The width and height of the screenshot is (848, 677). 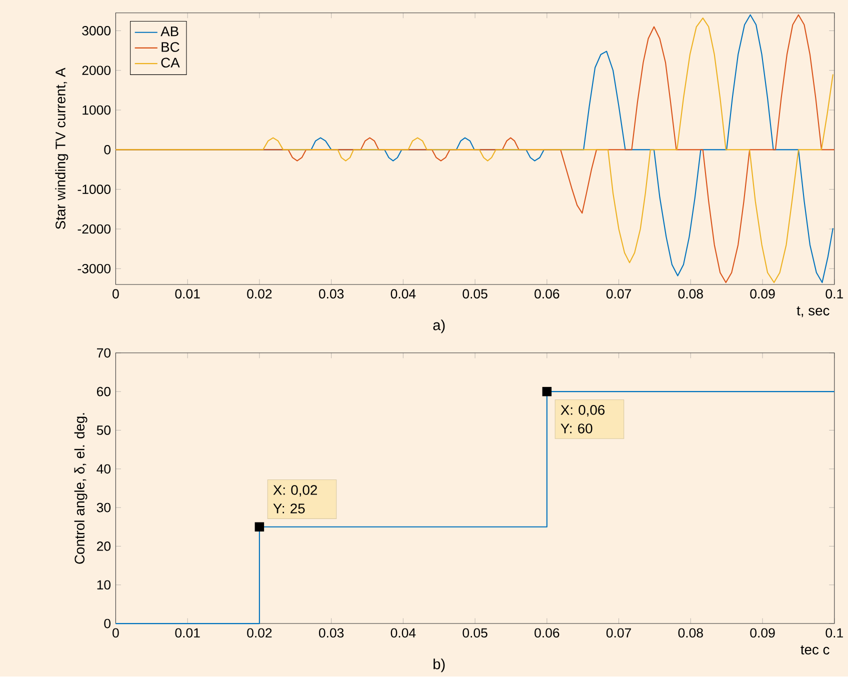 I want to click on y-tick-label: 70, so click(x=104, y=353).